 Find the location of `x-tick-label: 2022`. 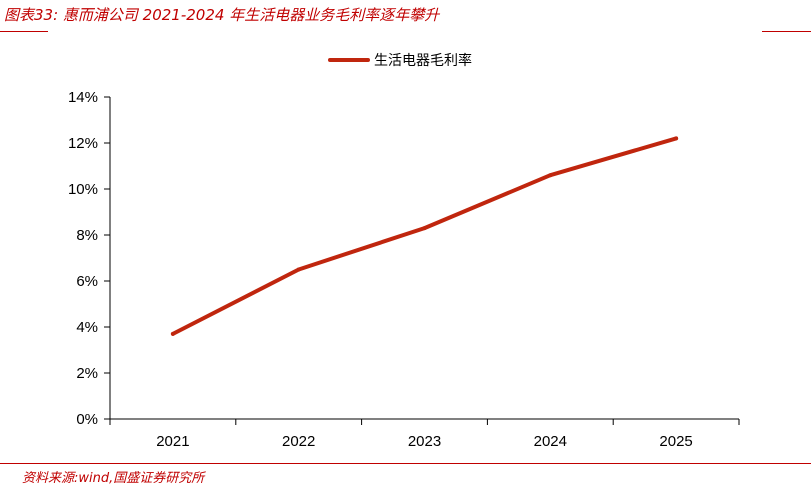

x-tick-label: 2022 is located at coordinates (298, 441).